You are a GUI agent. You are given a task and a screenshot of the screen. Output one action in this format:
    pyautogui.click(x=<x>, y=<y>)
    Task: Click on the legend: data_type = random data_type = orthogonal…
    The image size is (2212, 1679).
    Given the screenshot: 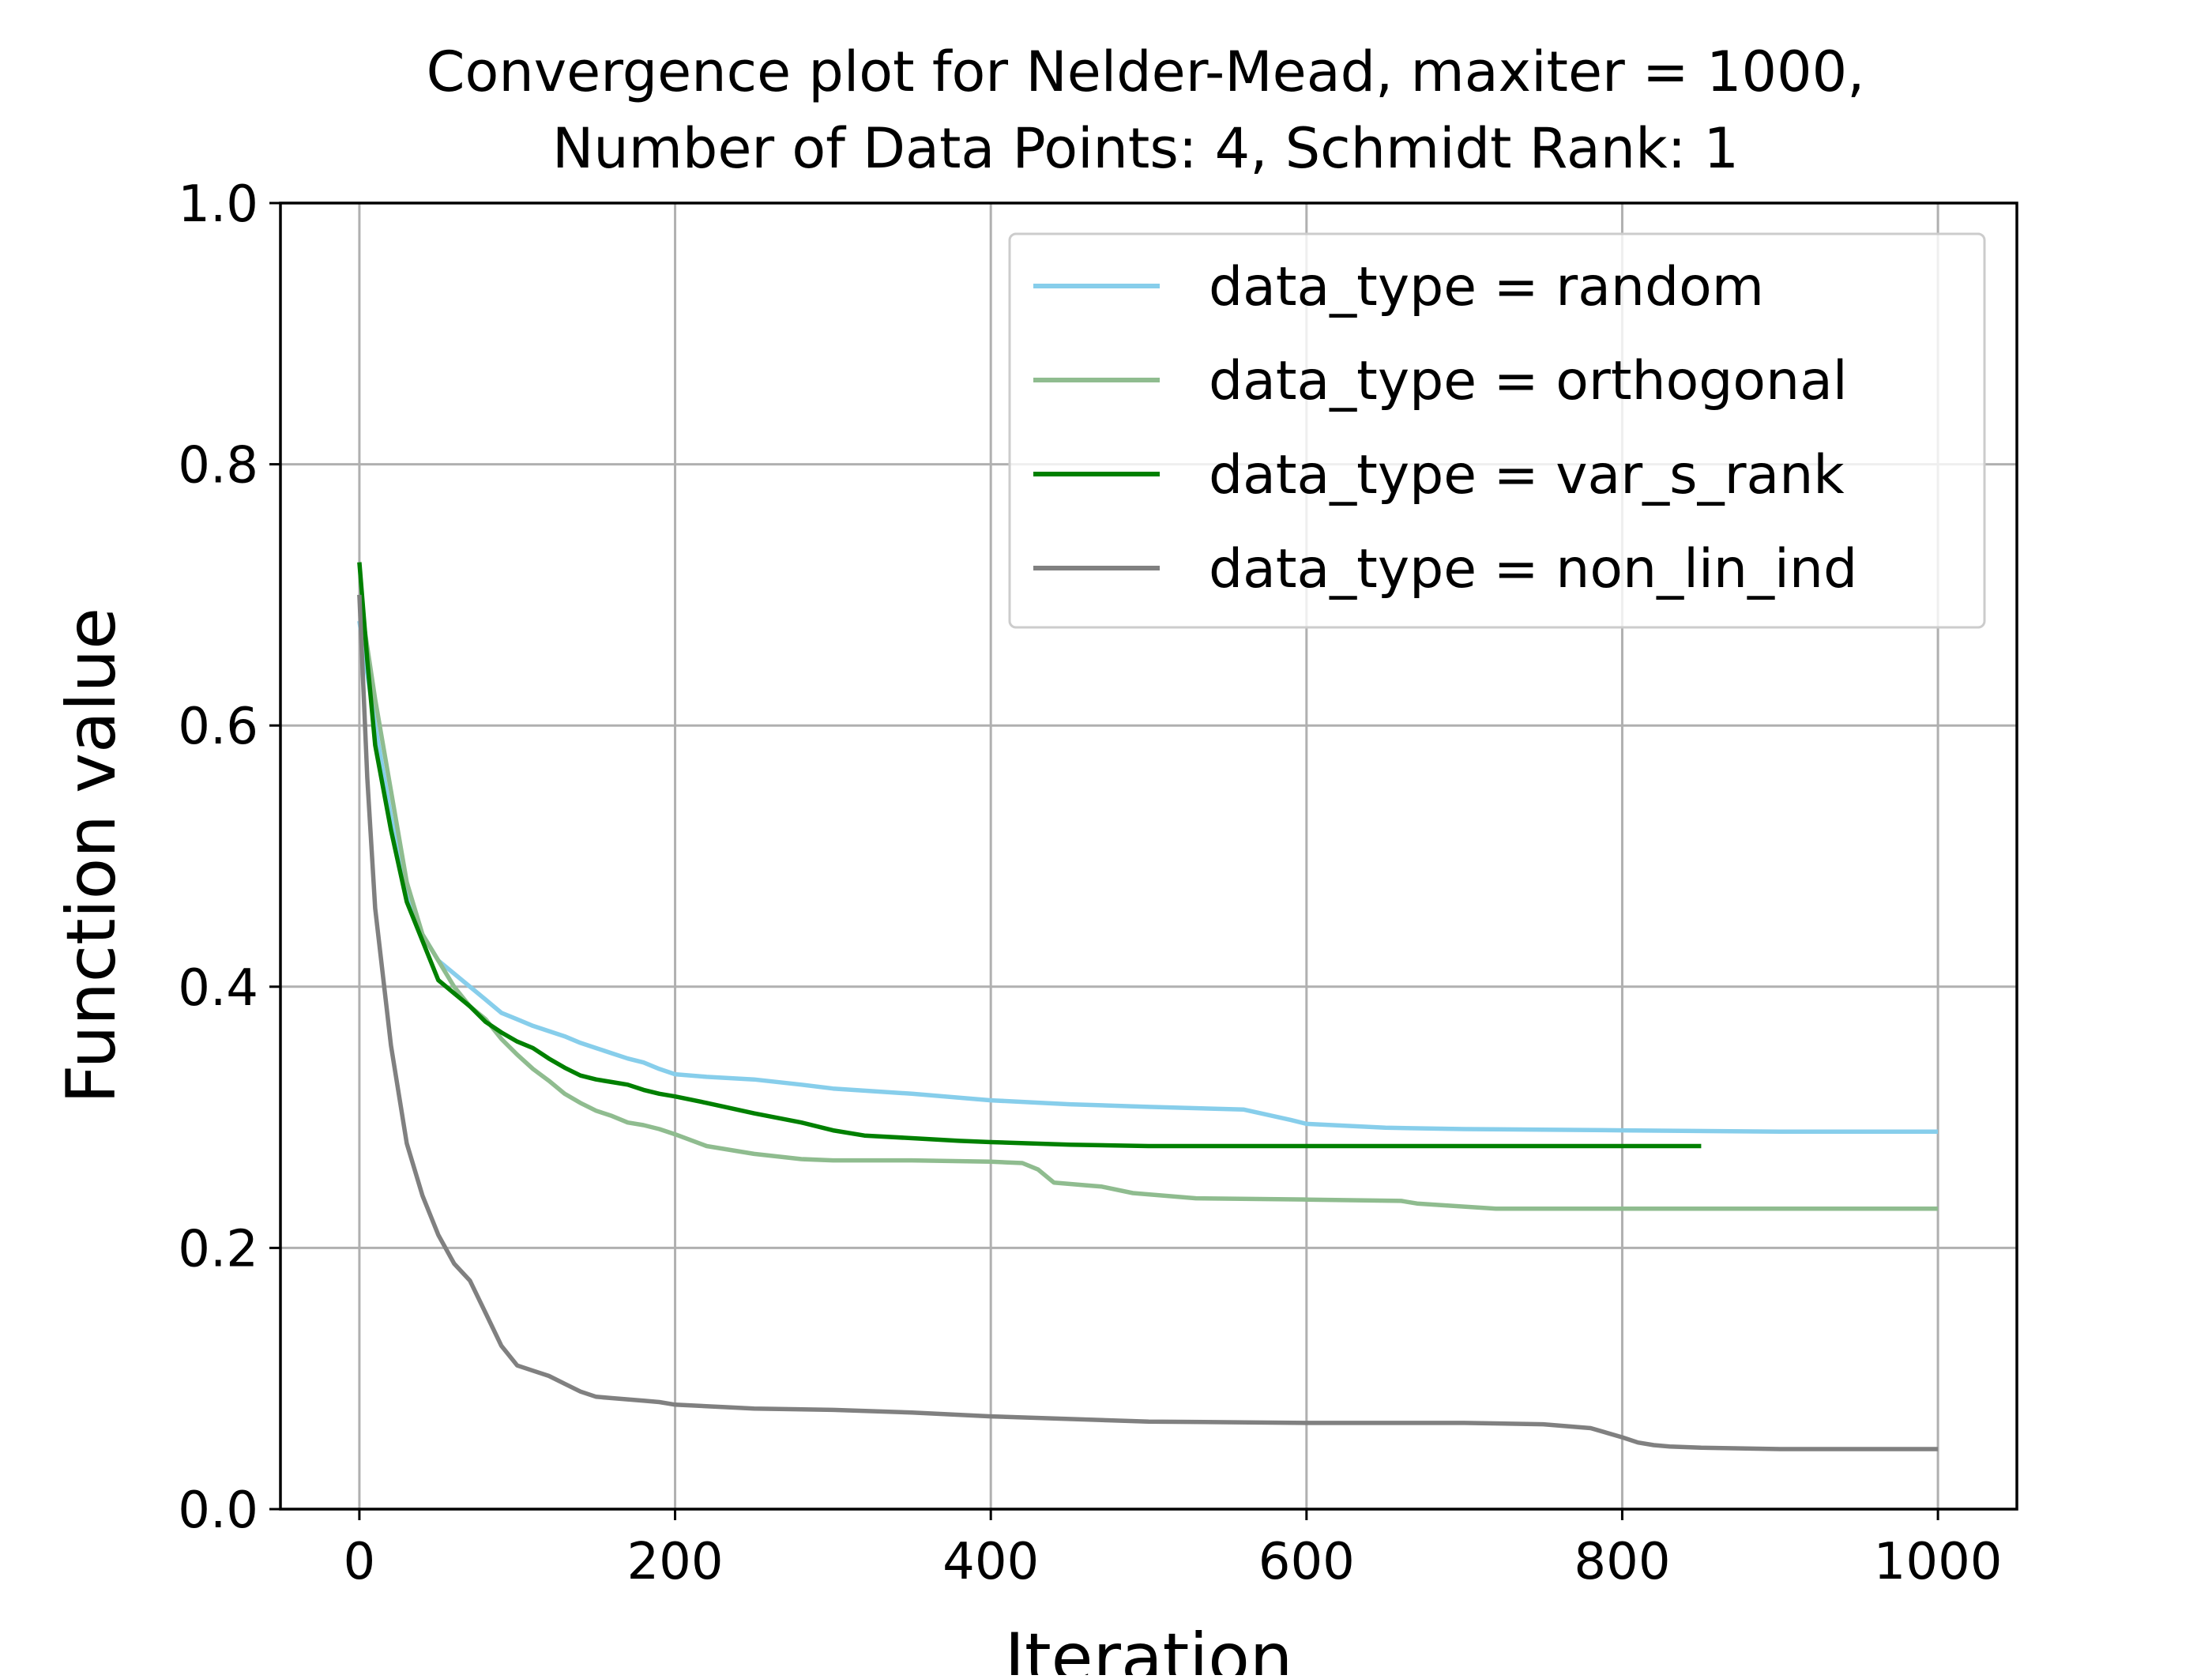 What is the action you would take?
    pyautogui.click(x=1497, y=430)
    